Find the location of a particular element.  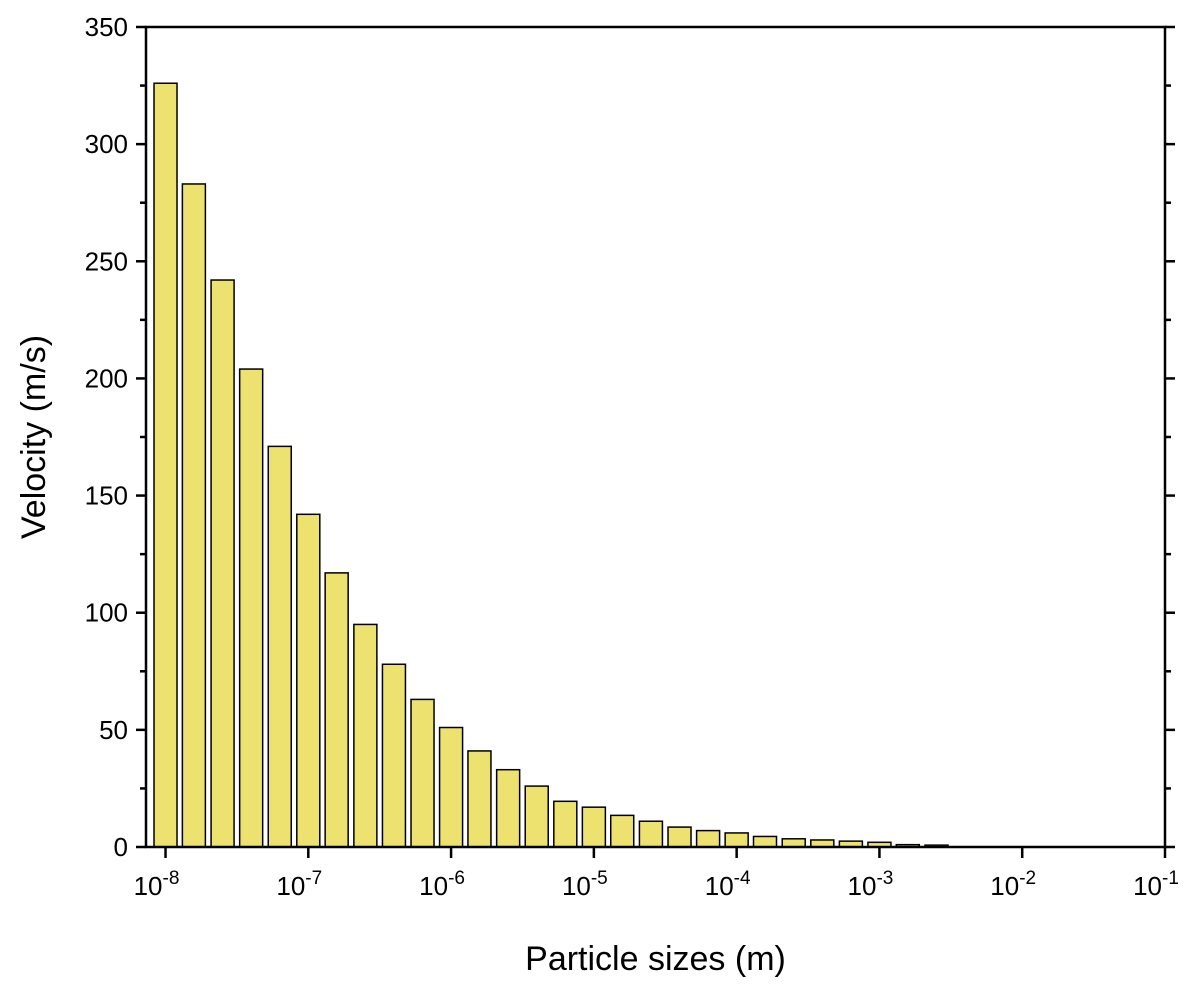

x-tick-label: 10⁻⁸ is located at coordinates (157, 884).